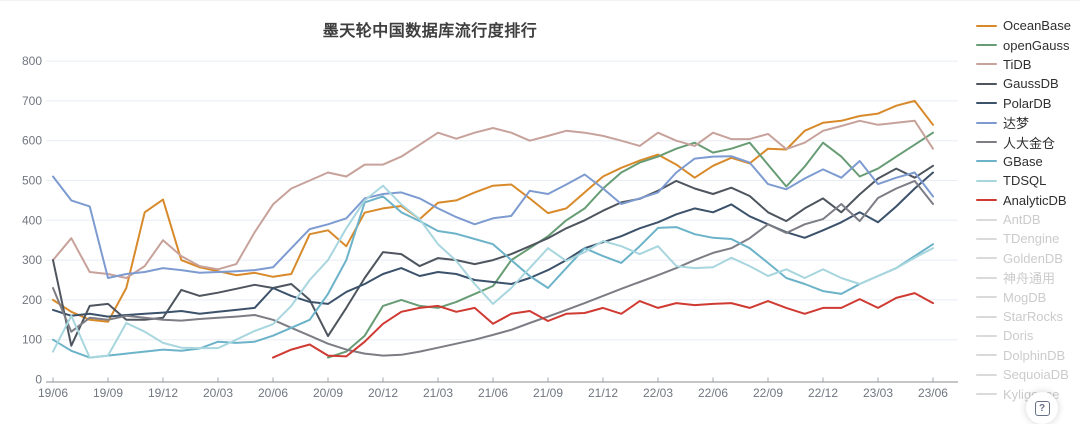 The height and width of the screenshot is (424, 1080). Describe the element at coordinates (430, 31) in the screenshot. I see `chart-title: 墨天轮中国数据库流行度排行` at that location.